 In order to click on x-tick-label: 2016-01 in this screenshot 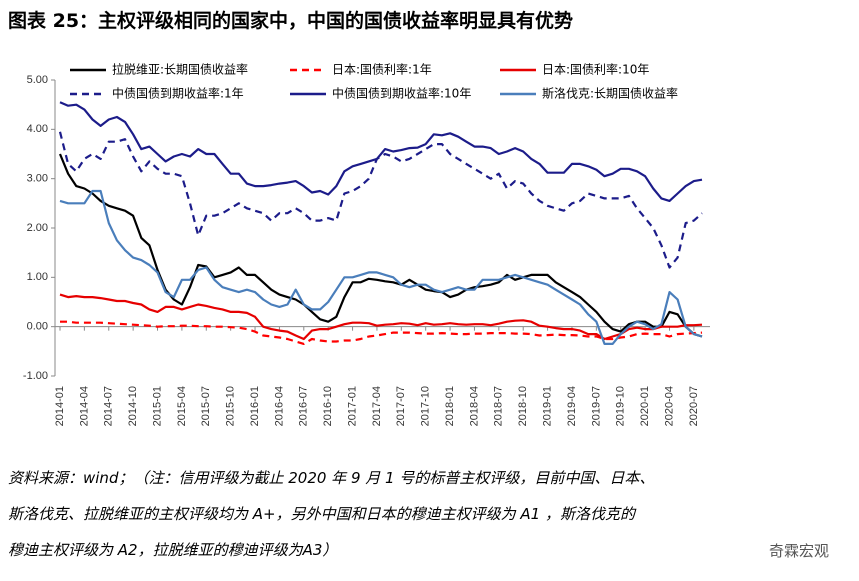, I will do `click(255, 406)`.